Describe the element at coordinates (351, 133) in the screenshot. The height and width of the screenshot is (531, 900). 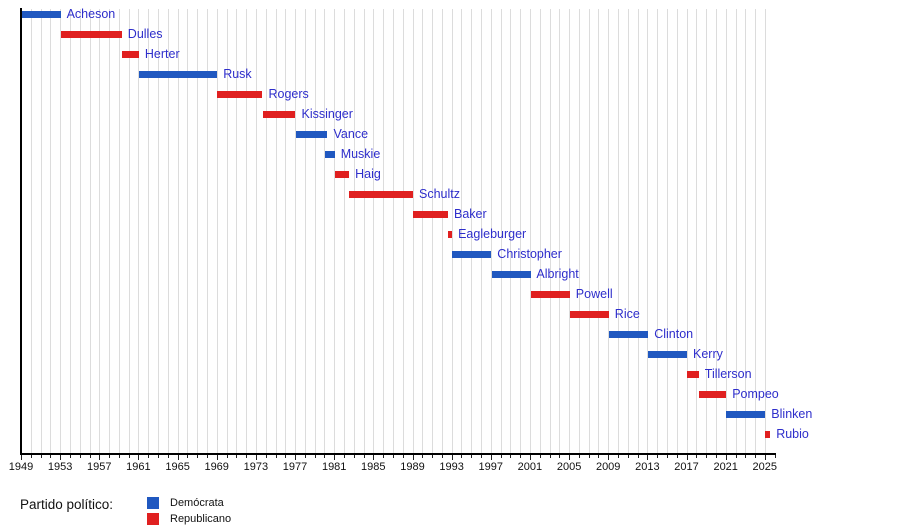
I see `bar-label: Vance` at that location.